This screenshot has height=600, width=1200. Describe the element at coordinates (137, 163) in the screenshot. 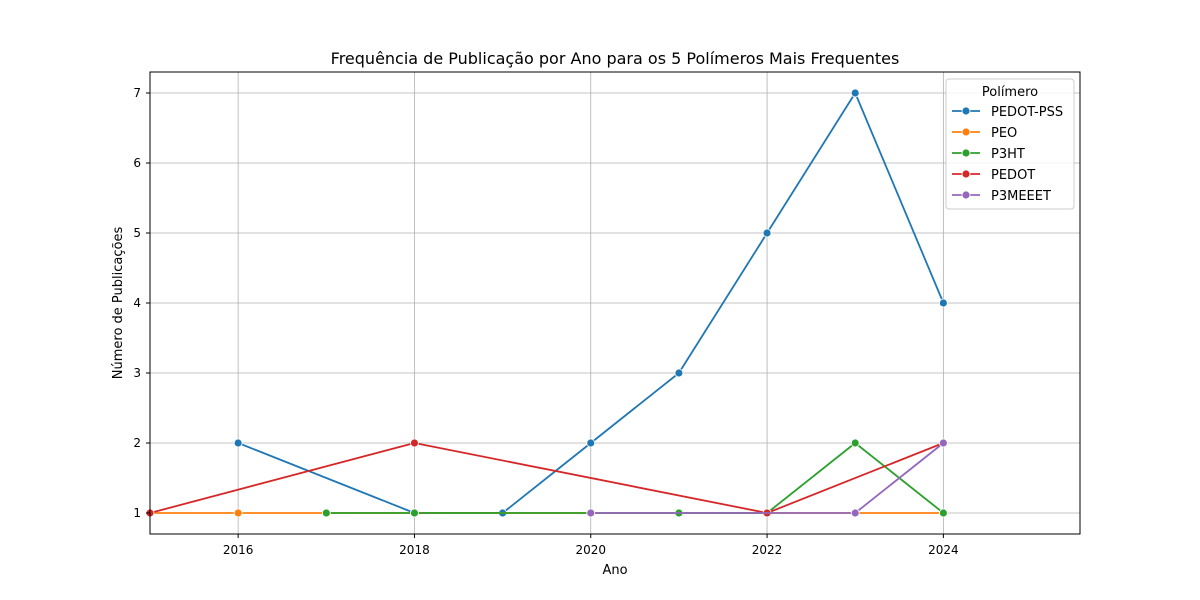

I see `y-tick-label: 6` at that location.